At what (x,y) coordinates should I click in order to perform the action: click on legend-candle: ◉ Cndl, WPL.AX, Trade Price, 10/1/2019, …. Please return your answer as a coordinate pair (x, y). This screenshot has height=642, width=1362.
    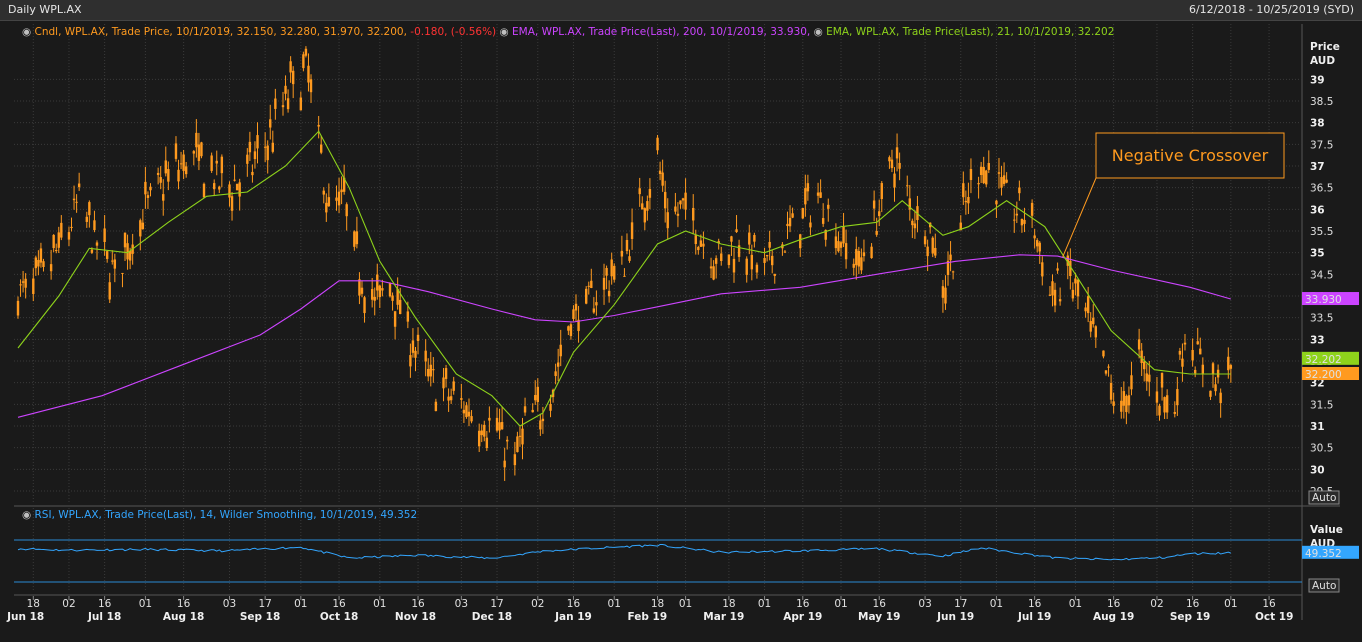
    Looking at the image, I should click on (568, 32).